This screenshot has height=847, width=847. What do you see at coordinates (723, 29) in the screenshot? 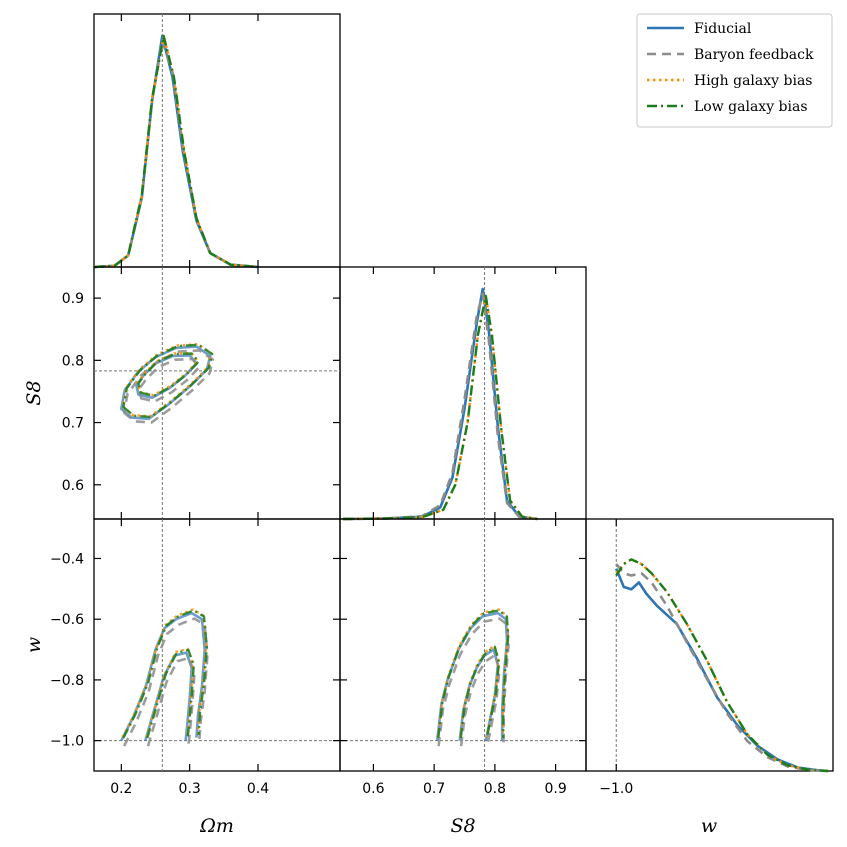
I see `legend-label: Fiducial` at bounding box center [723, 29].